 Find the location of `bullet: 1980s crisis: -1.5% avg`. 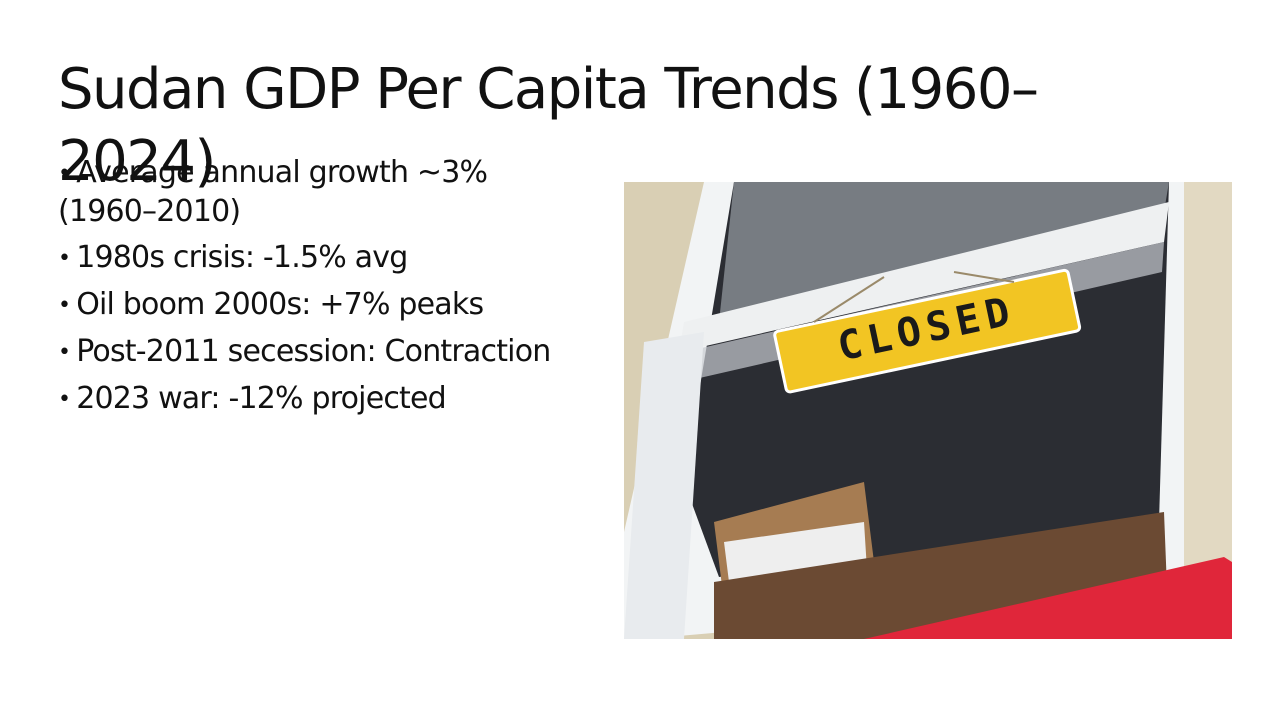

bullet: 1980s crisis: -1.5% avg is located at coordinates (308, 258).